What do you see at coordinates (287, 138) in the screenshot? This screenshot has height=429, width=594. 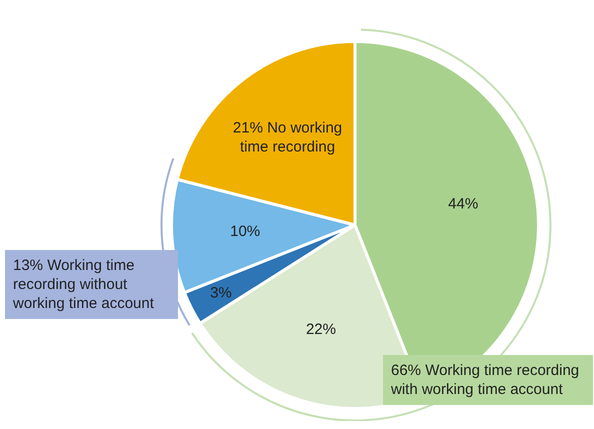 I see `data-label: 21% No working time recording` at bounding box center [287, 138].